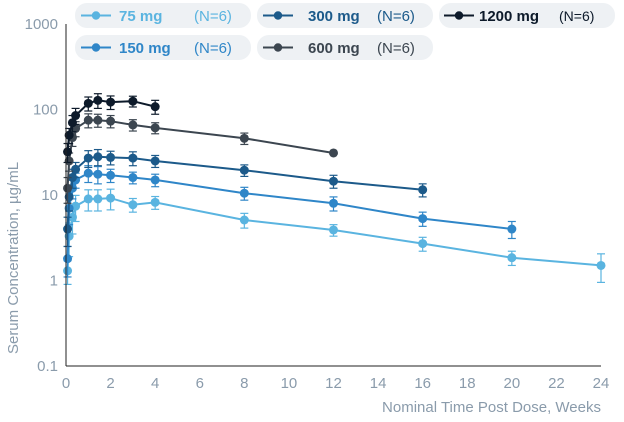 The height and width of the screenshot is (422, 624). Describe the element at coordinates (601, 383) in the screenshot. I see `x-tick-label: 24` at that location.